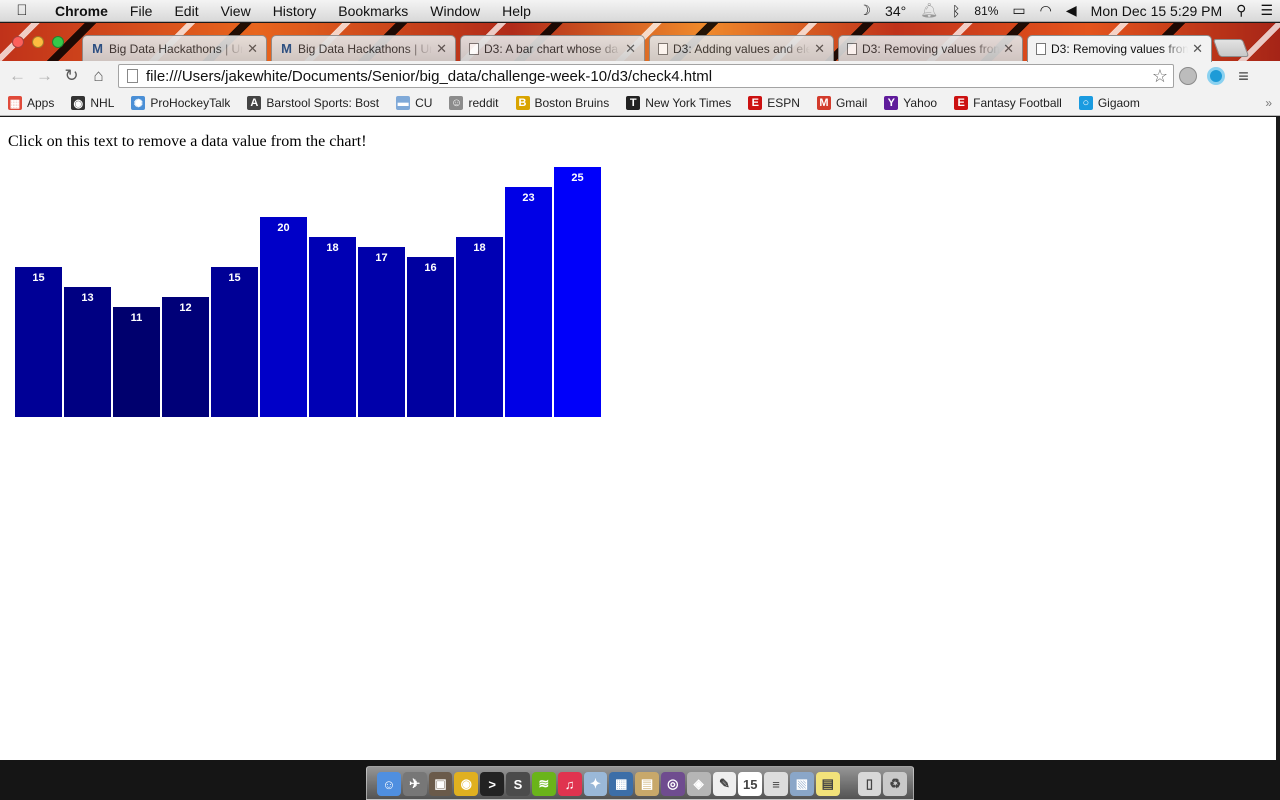  Describe the element at coordinates (562, 103) in the screenshot. I see `bookmark-boston-bruins: B Boston Bruins` at that location.